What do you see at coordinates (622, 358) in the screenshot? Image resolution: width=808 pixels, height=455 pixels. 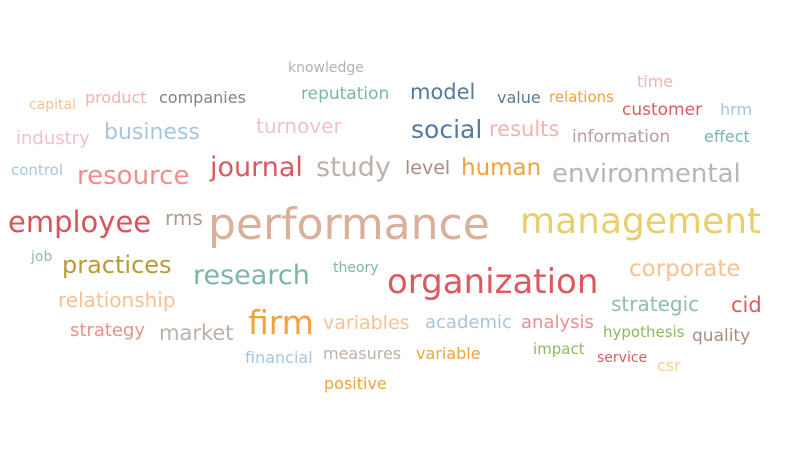 I see `word-service: service` at bounding box center [622, 358].